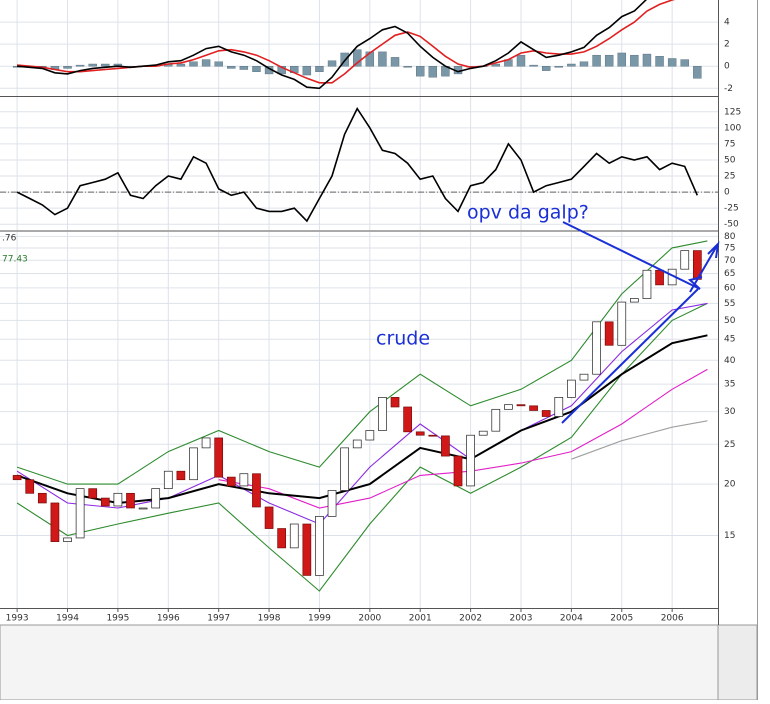 The image size is (770, 704). What do you see at coordinates (729, 304) in the screenshot?
I see `y-tick-label: 55` at bounding box center [729, 304].